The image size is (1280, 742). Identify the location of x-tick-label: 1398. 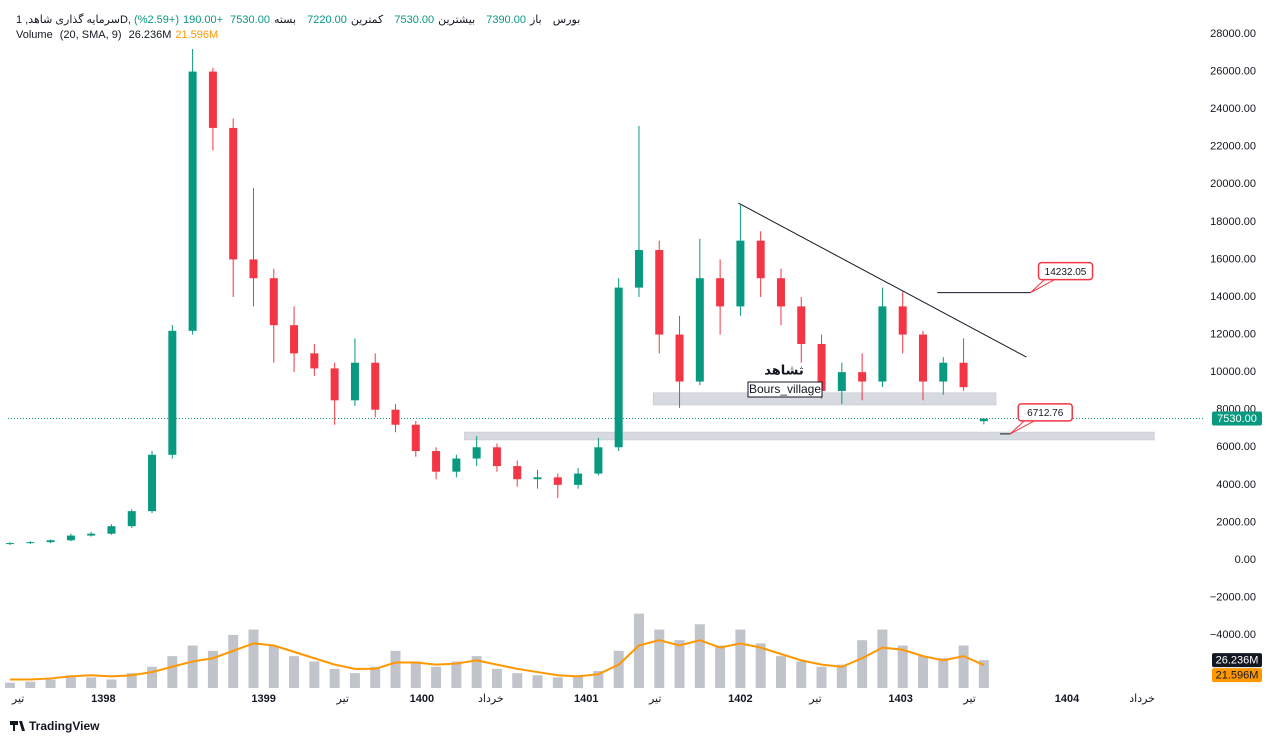
(103, 699).